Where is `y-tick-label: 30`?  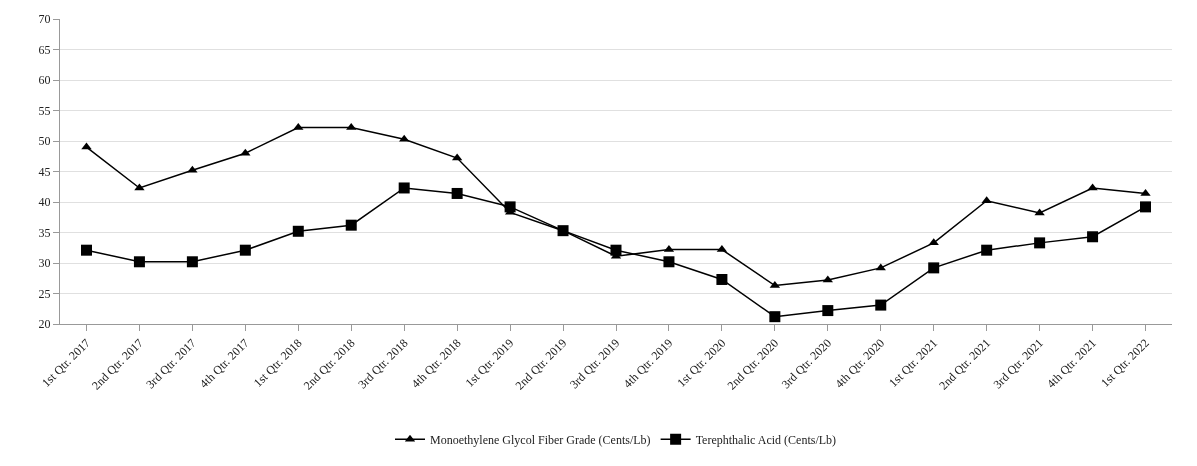
y-tick-label: 30 is located at coordinates (44, 263).